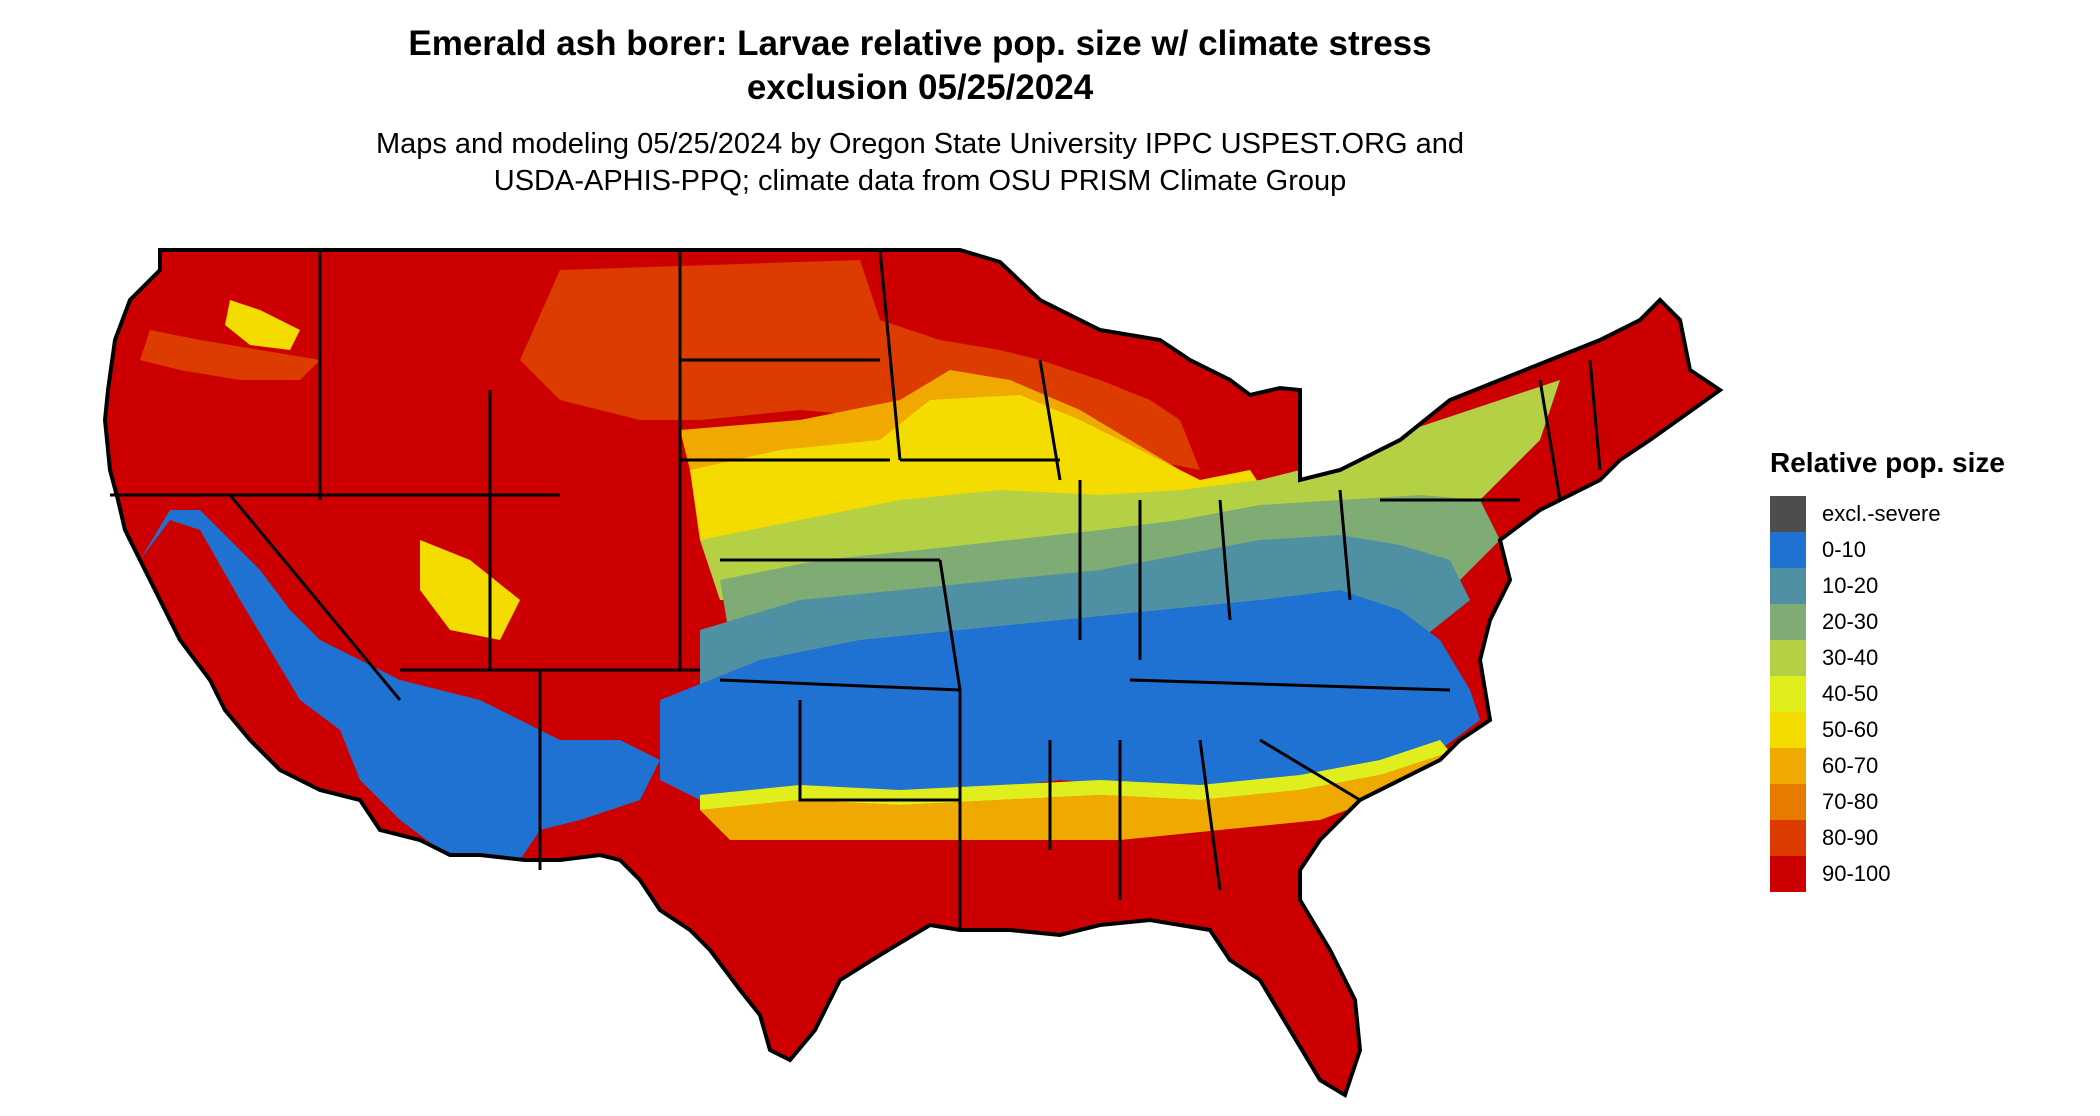  What do you see at coordinates (1850, 729) in the screenshot?
I see `legend-label: 50-60` at bounding box center [1850, 729].